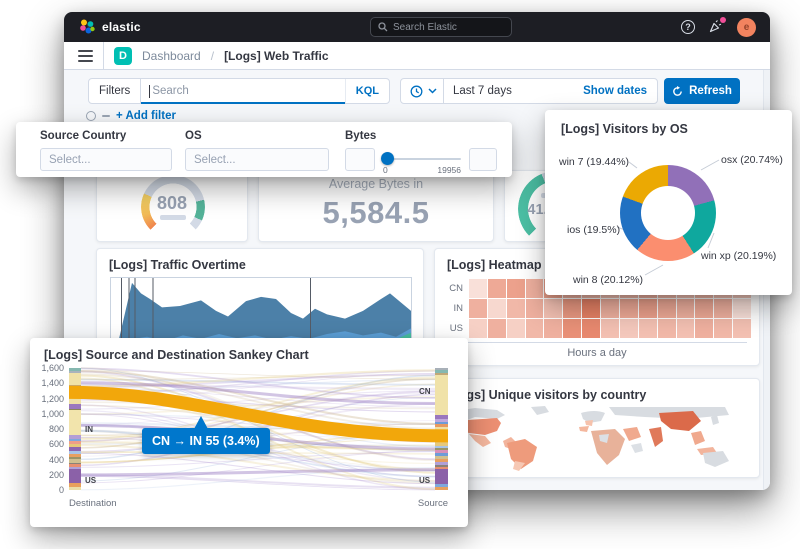 This screenshot has height=549, width=800. Describe the element at coordinates (723, 20) in the screenshot. I see `notification-badge` at that location.